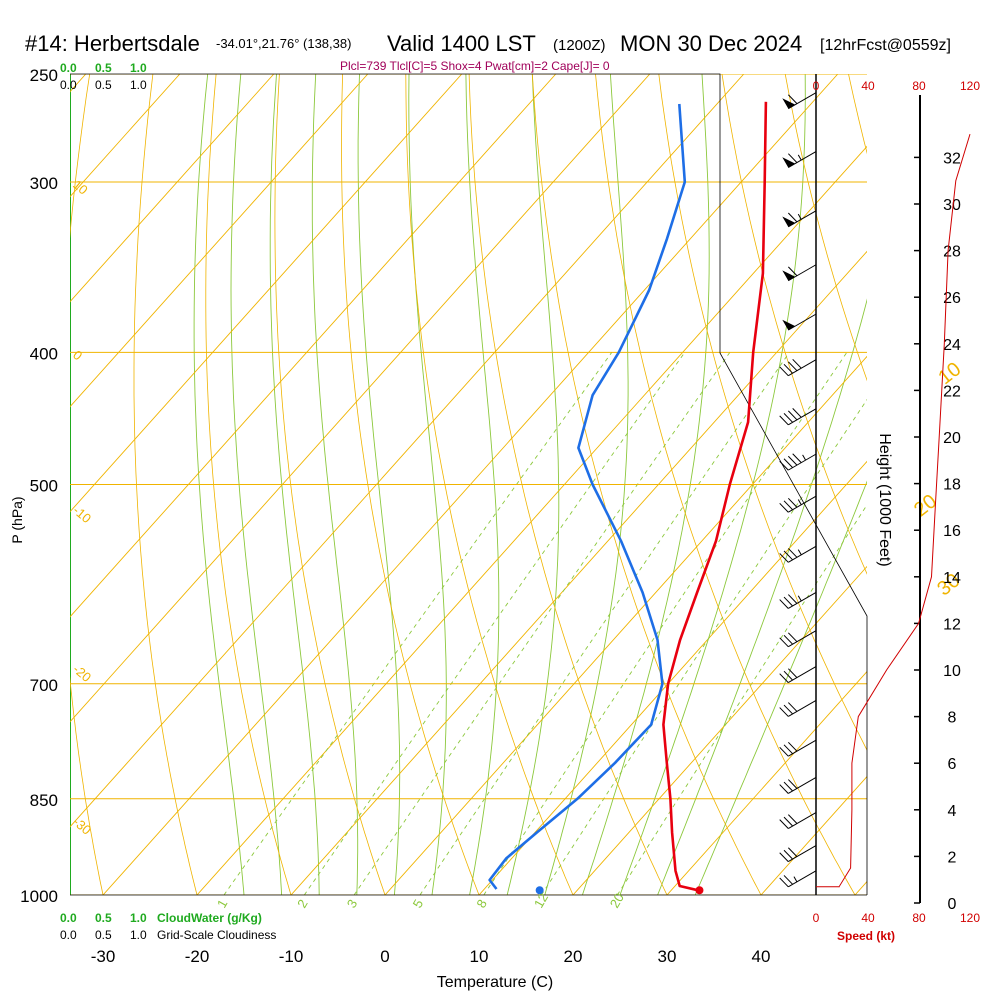  What do you see at coordinates (103, 68) in the screenshot?
I see `cloudwater-tick-top: 0.5` at bounding box center [103, 68].